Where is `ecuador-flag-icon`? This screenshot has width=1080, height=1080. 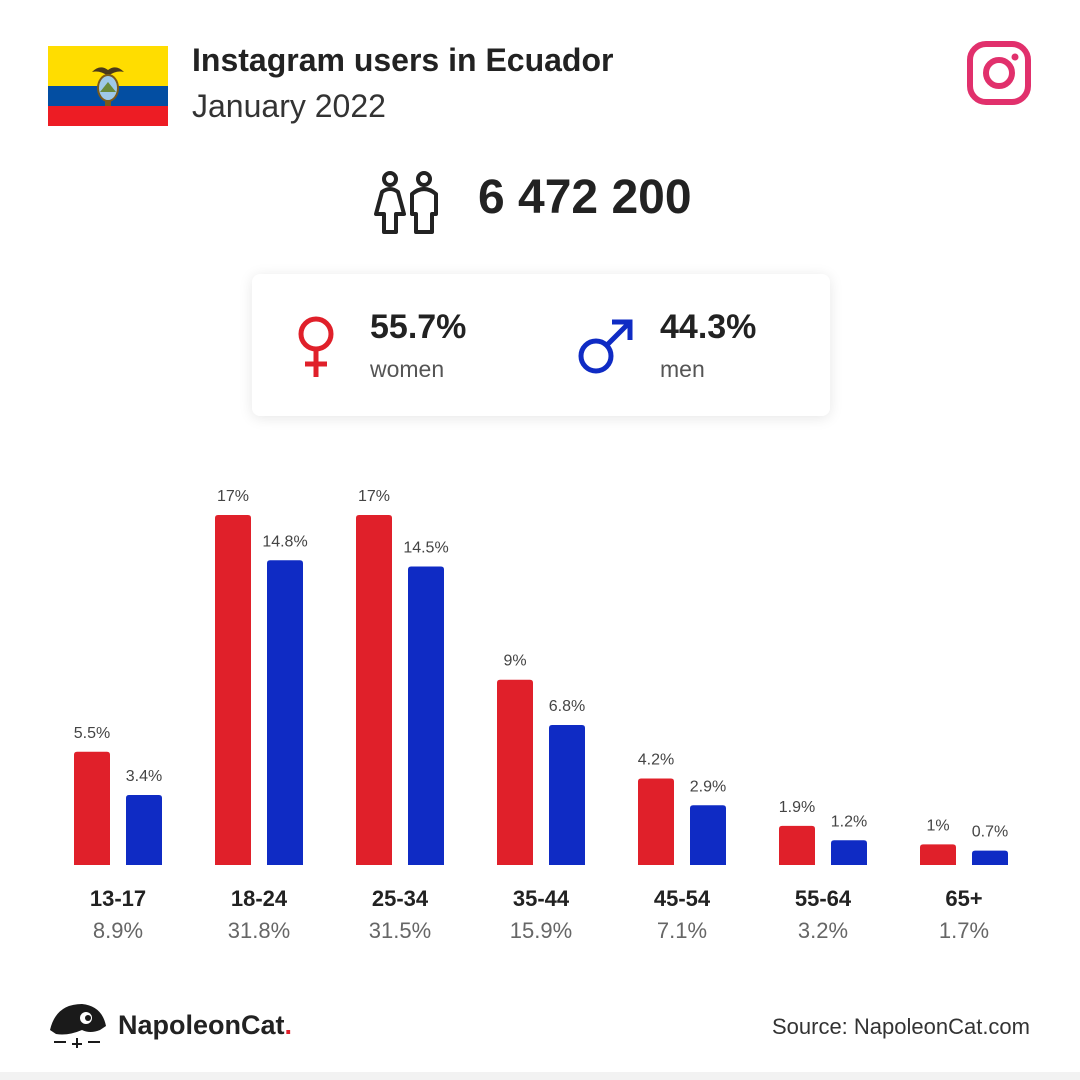
ecuador-flag-icon is located at coordinates (108, 86).